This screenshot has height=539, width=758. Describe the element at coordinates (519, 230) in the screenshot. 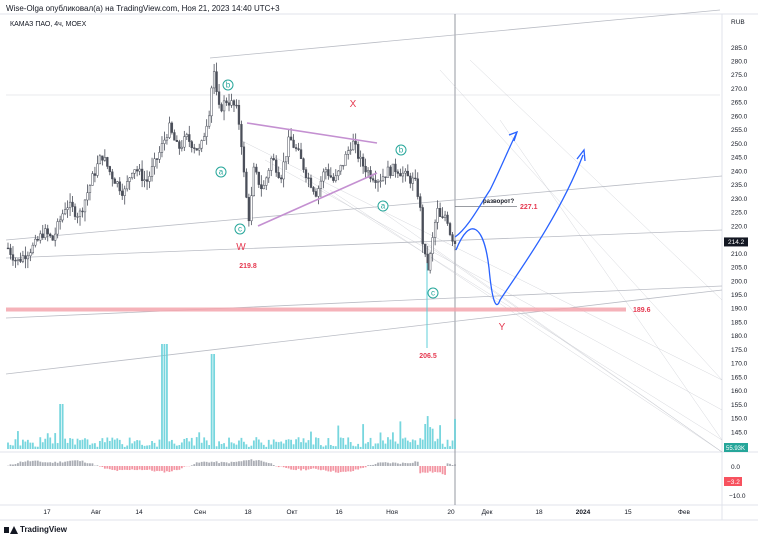

I see `forecast-wxy-path` at that location.